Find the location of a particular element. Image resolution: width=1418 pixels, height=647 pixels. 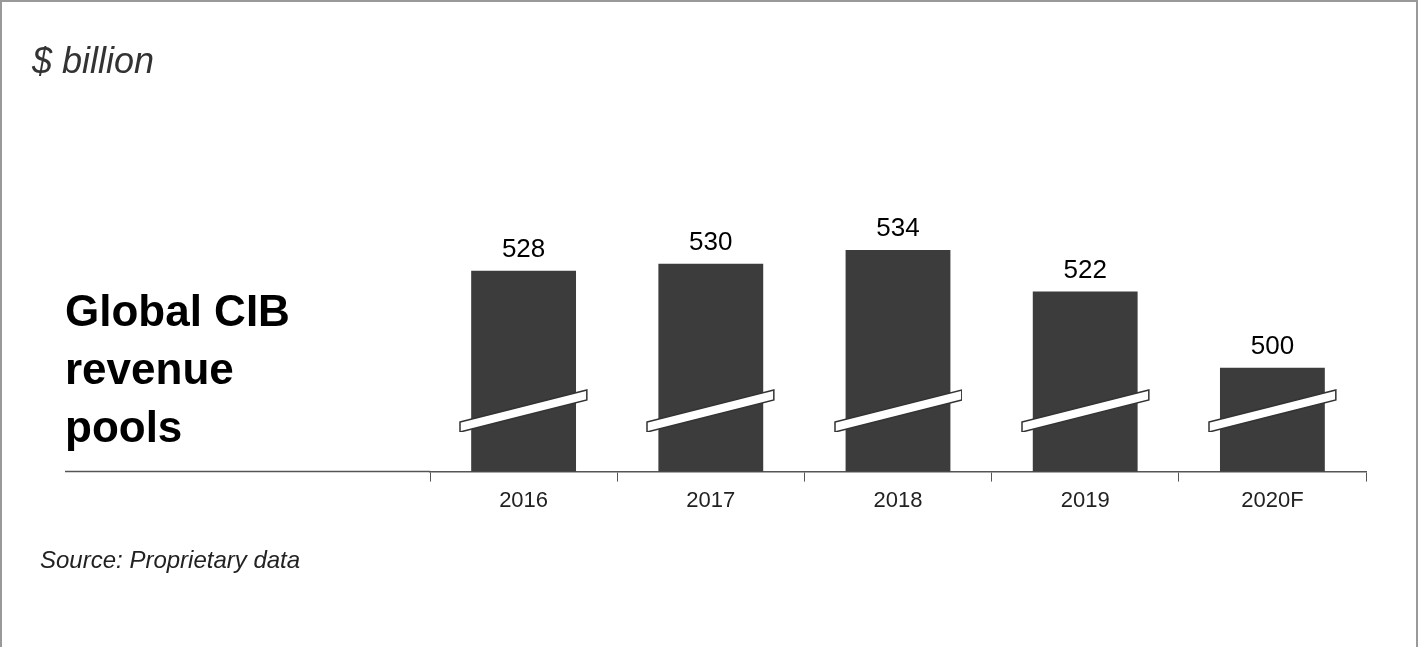

data-label: 528 is located at coordinates (523, 247).